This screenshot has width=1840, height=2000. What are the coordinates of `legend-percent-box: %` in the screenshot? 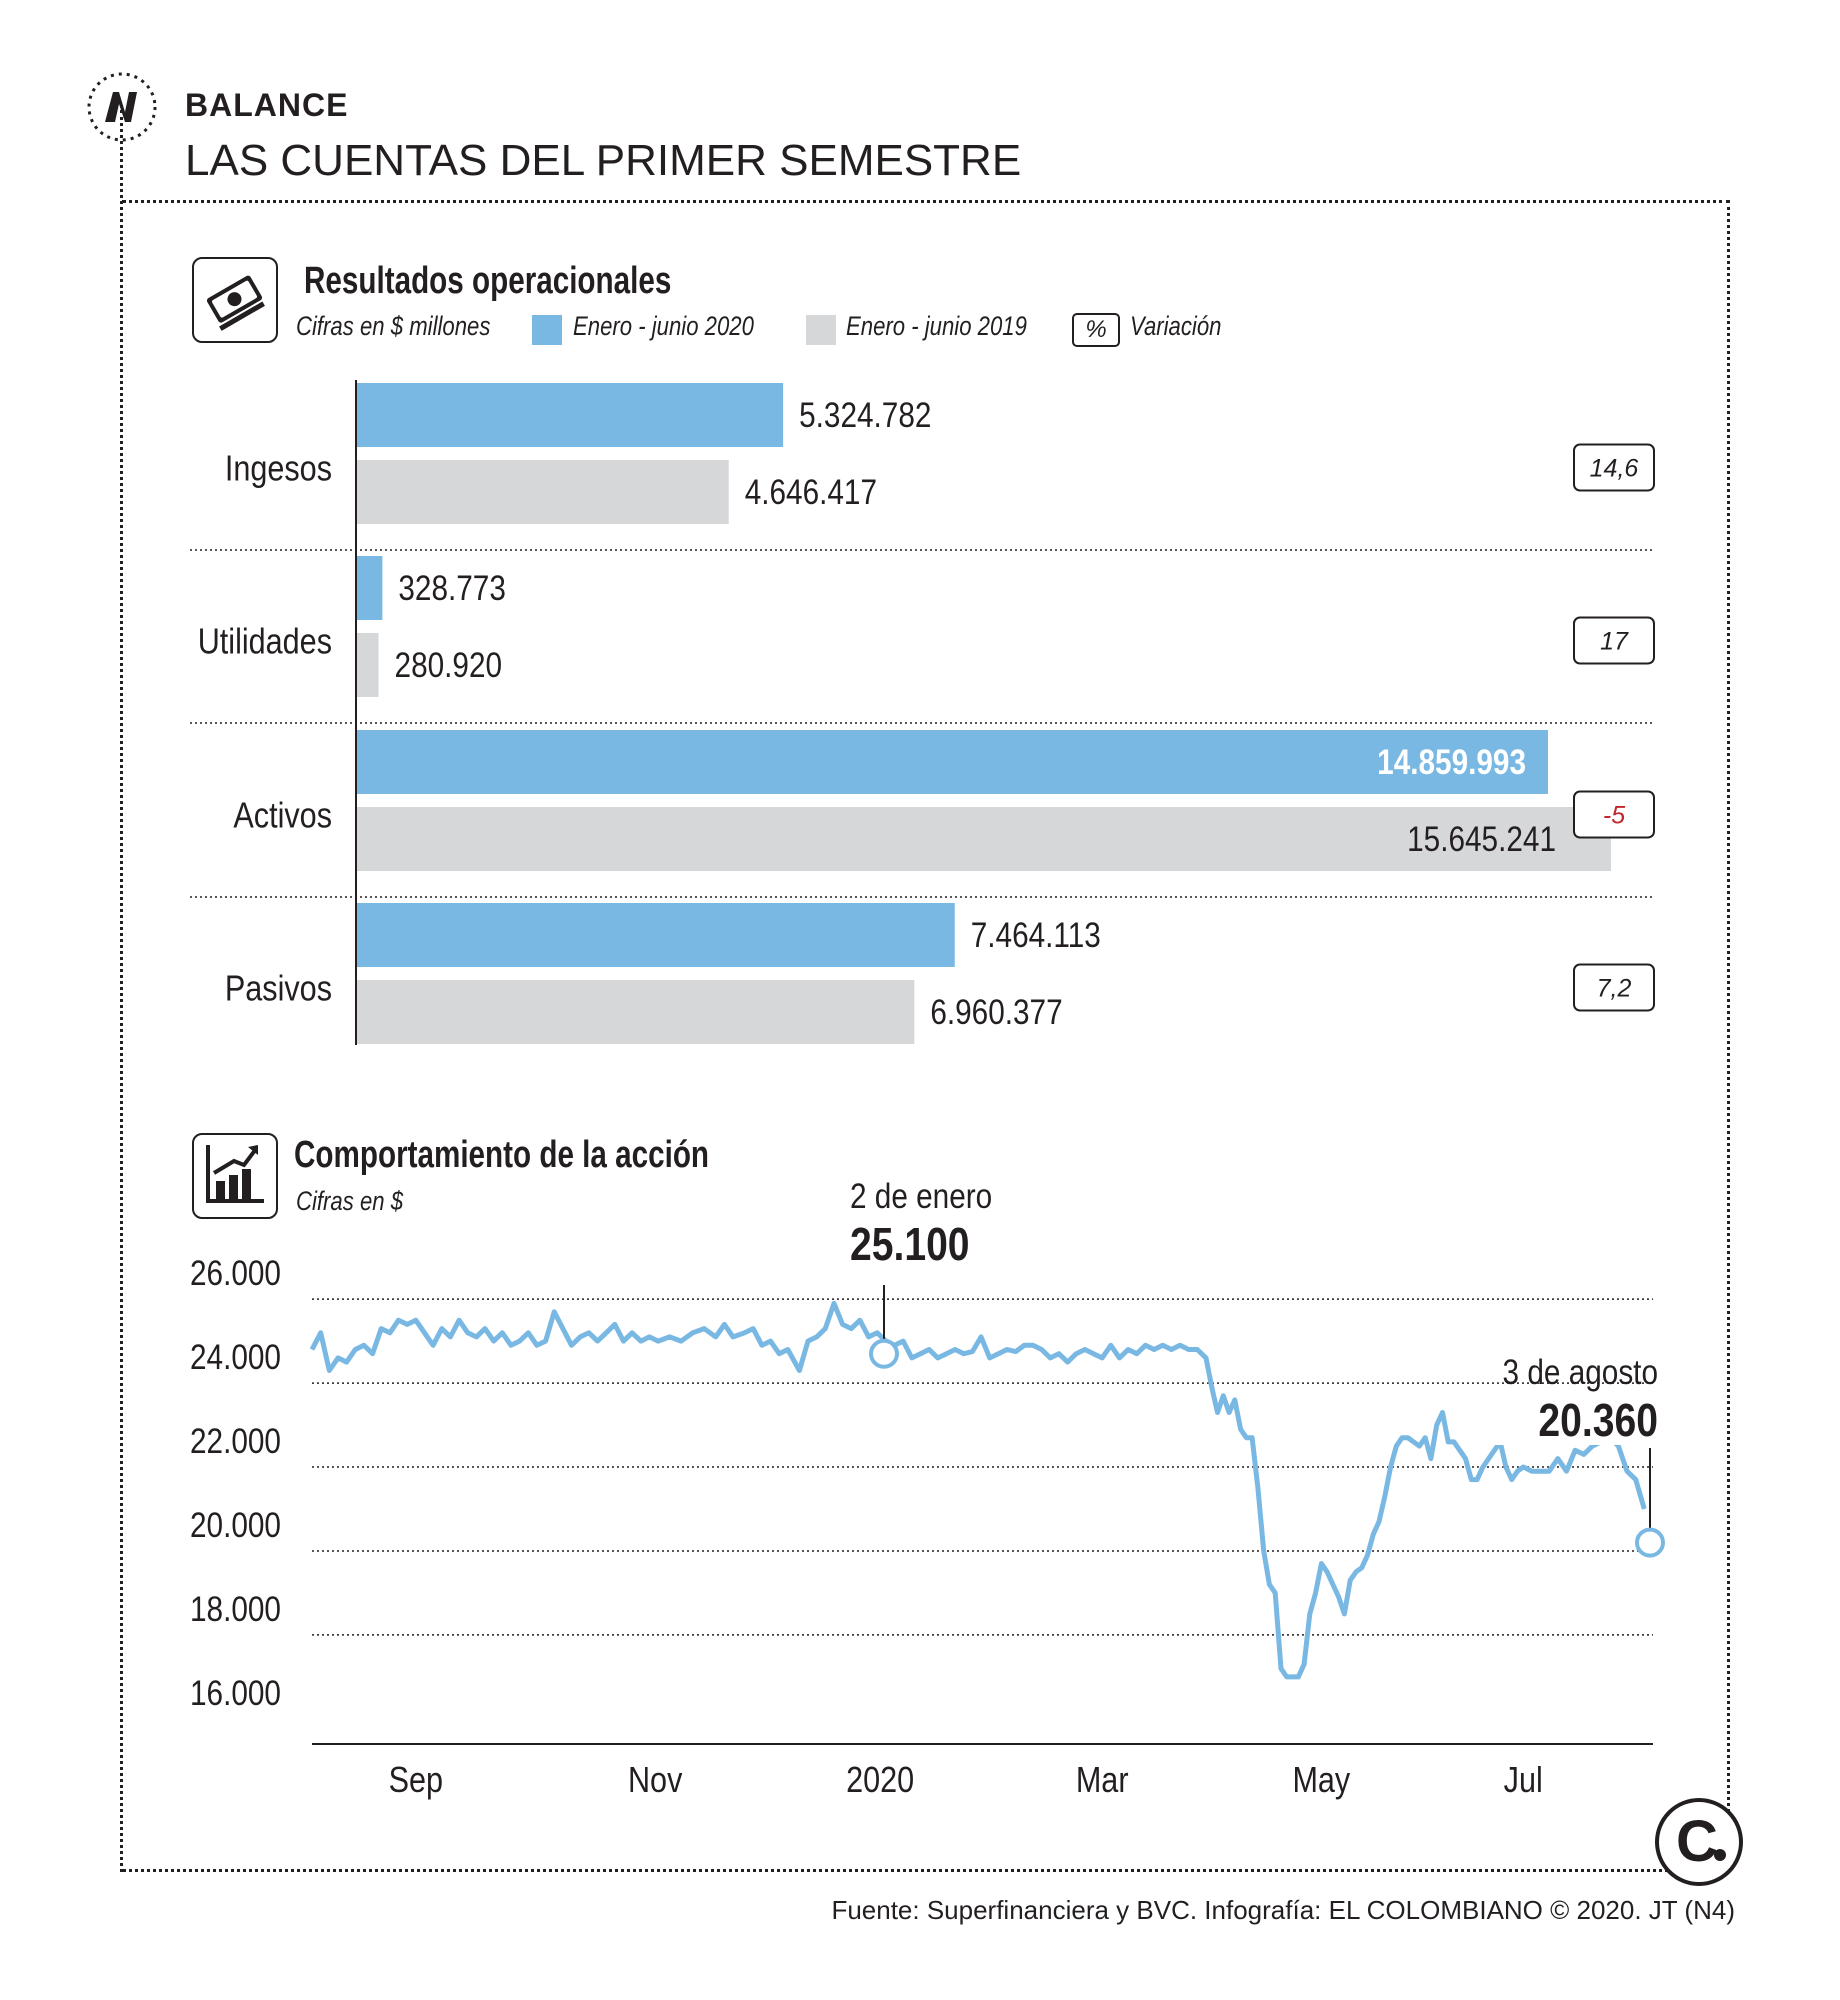 It's located at (1096, 330).